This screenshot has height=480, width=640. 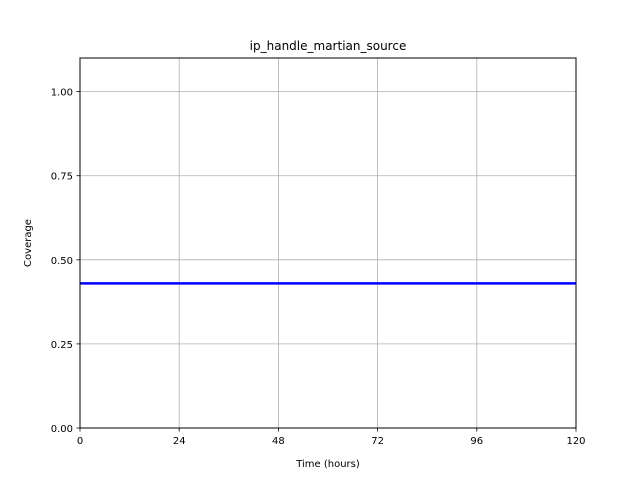 I want to click on x-tick-label: 72, so click(x=377, y=441).